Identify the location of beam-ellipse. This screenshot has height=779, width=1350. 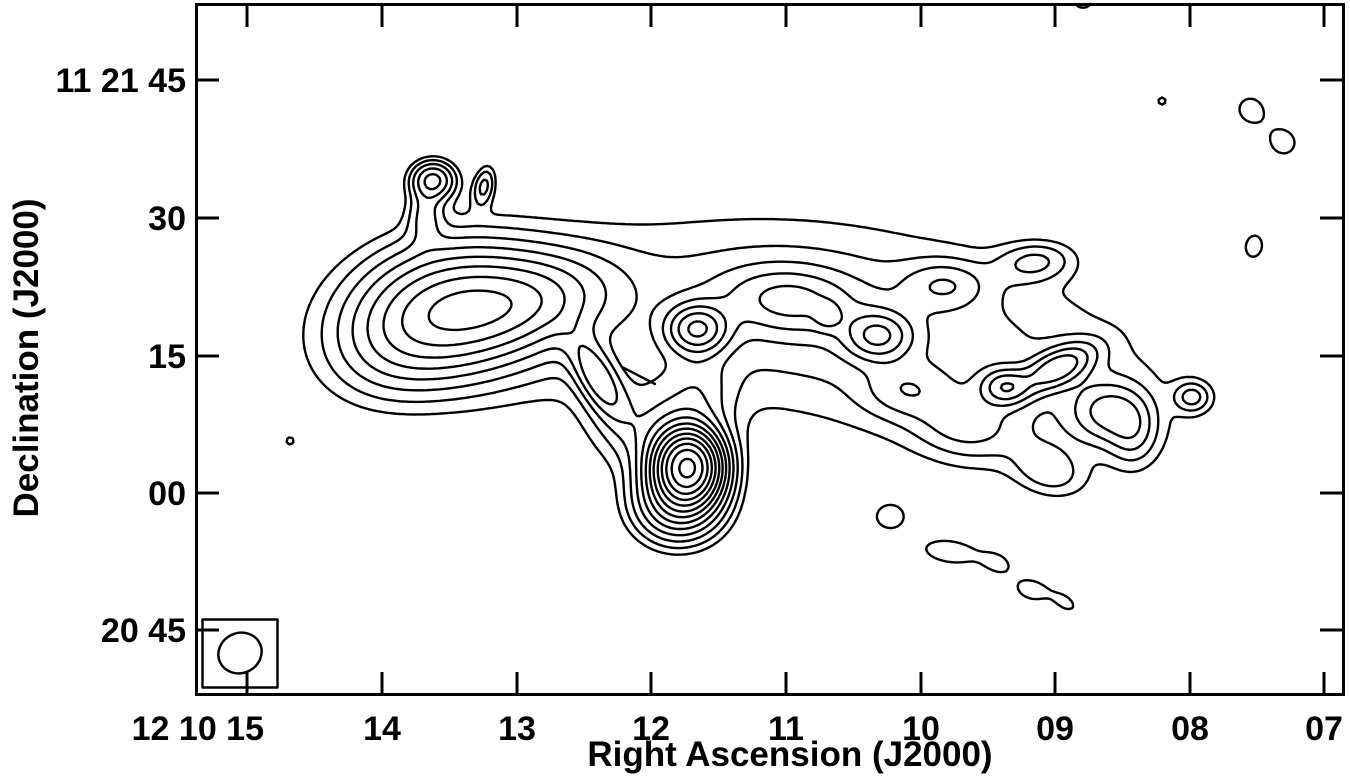
(240, 653).